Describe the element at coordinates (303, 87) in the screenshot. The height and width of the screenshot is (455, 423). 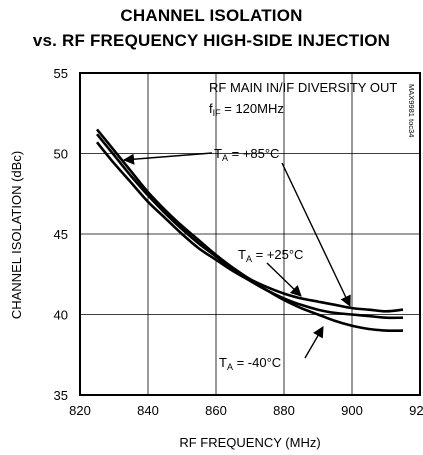
I see `annotation-line1: RF MAIN IN/IF DIVERSITY OUT` at that location.